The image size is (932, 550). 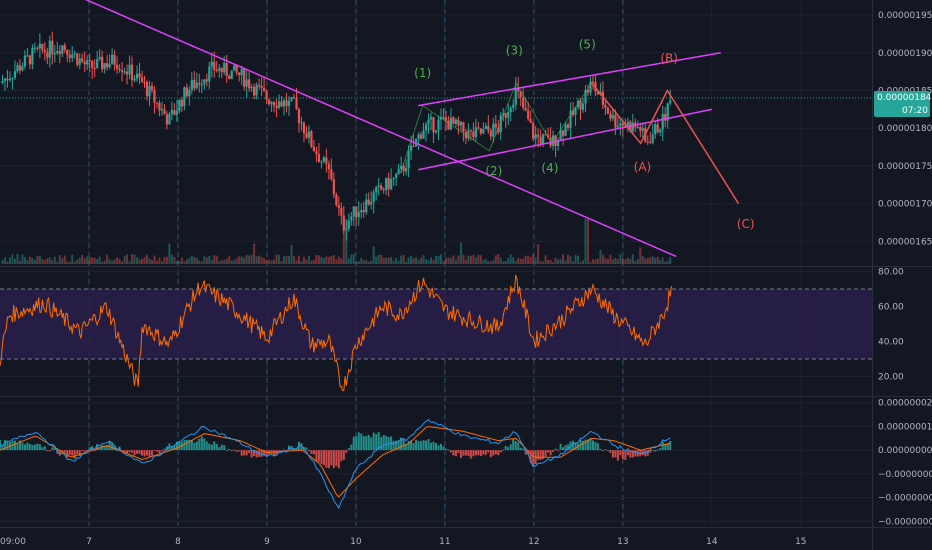 I want to click on macd-axis-tick: 0.00000000, so click(x=905, y=451).